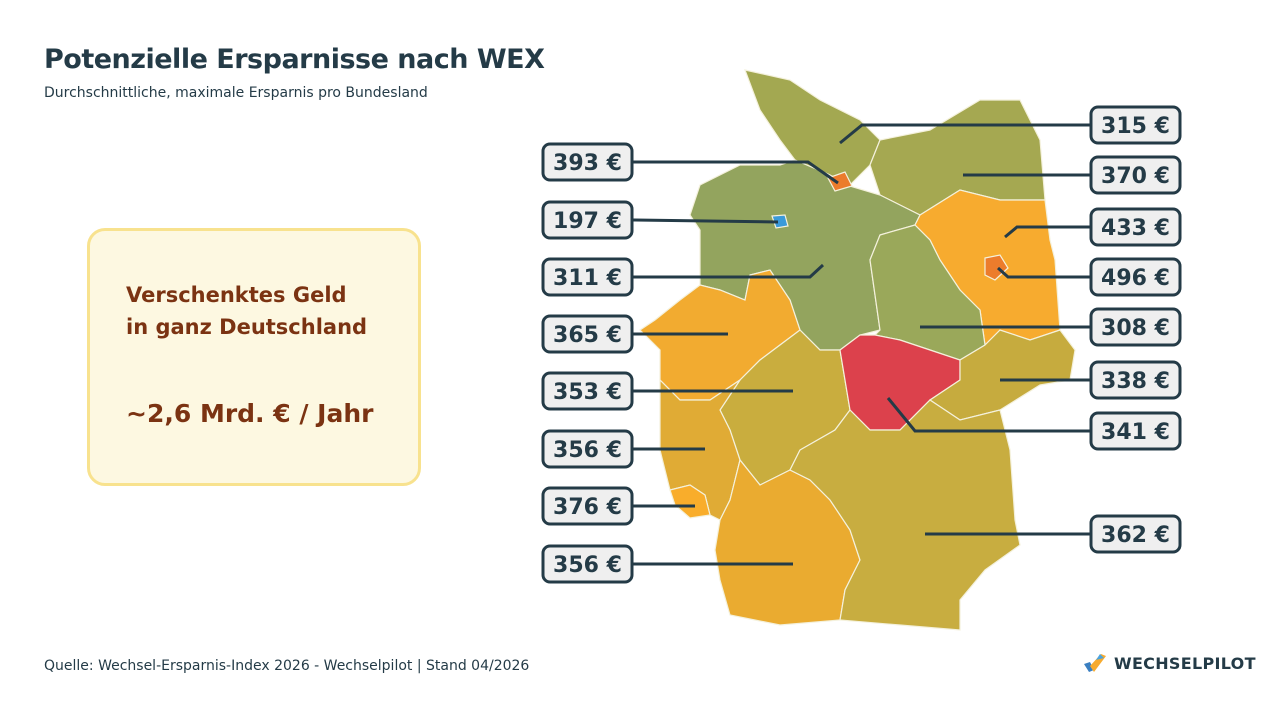 The width and height of the screenshot is (1280, 720). I want to click on value-label-right: 496 €, so click(1135, 277).